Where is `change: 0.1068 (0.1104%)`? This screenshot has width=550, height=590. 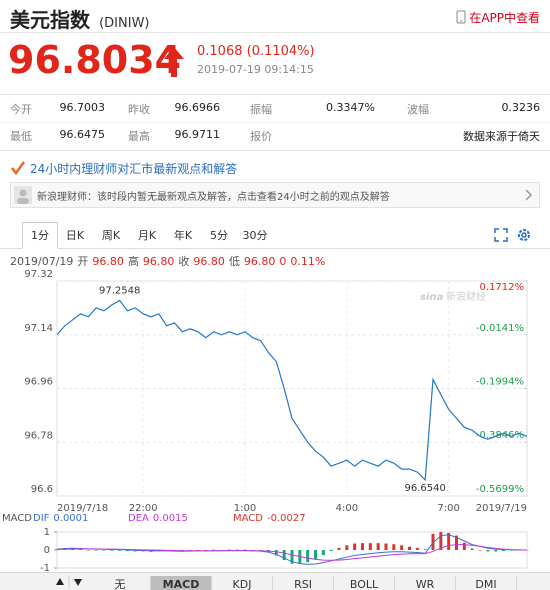
change: 0.1068 (0.1104%) is located at coordinates (256, 51).